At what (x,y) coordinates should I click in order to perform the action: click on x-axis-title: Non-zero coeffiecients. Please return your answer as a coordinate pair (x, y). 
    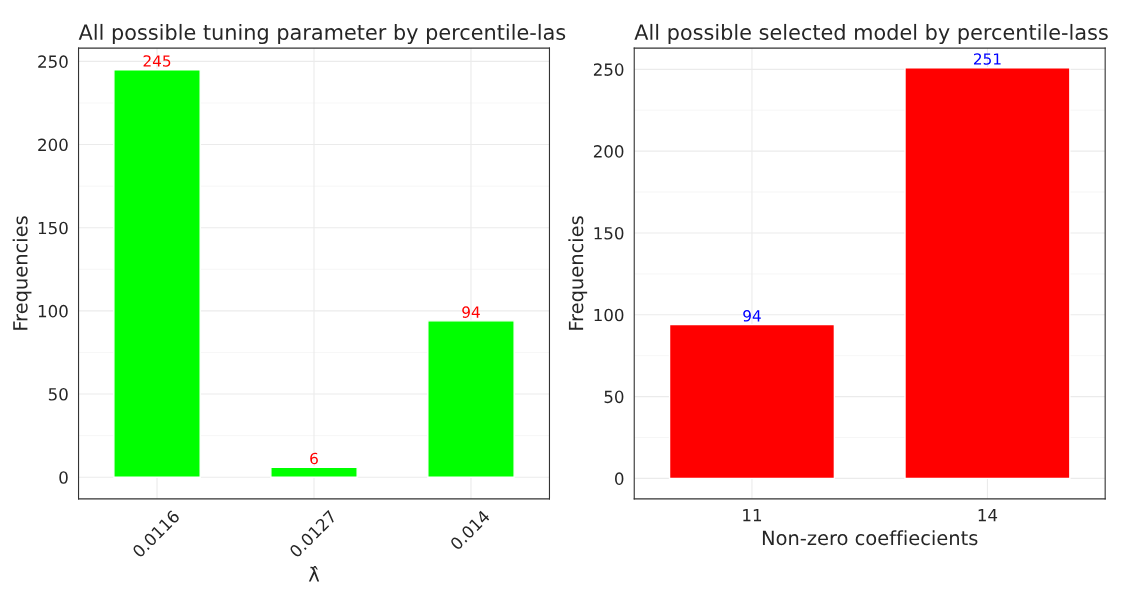
    Looking at the image, I should click on (870, 538).